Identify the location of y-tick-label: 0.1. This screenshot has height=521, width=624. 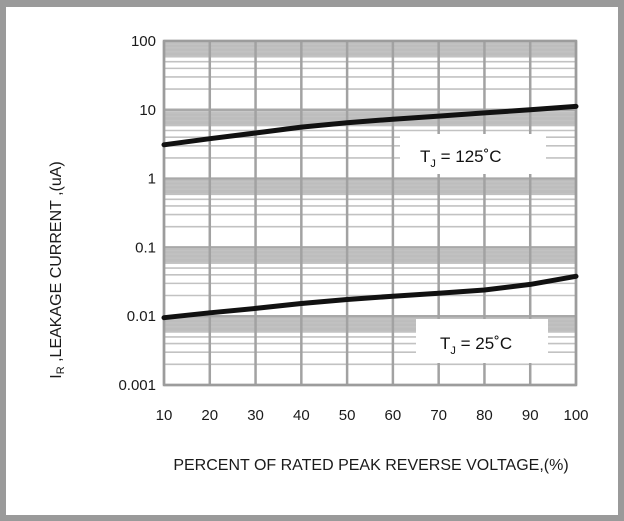
(145, 247).